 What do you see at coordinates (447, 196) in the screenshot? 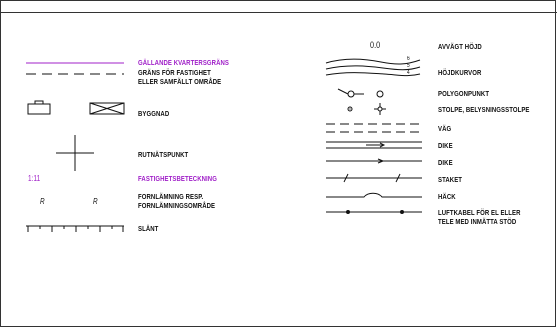
I see `label-hack: HÄCK` at bounding box center [447, 196].